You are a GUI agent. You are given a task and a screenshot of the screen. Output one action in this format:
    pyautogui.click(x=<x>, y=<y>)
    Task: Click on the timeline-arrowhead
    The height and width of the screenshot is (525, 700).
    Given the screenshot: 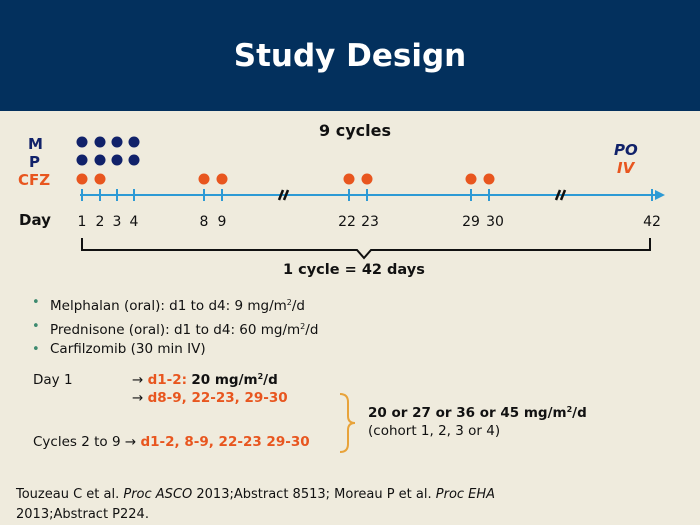 What is the action you would take?
    pyautogui.click(x=660, y=195)
    